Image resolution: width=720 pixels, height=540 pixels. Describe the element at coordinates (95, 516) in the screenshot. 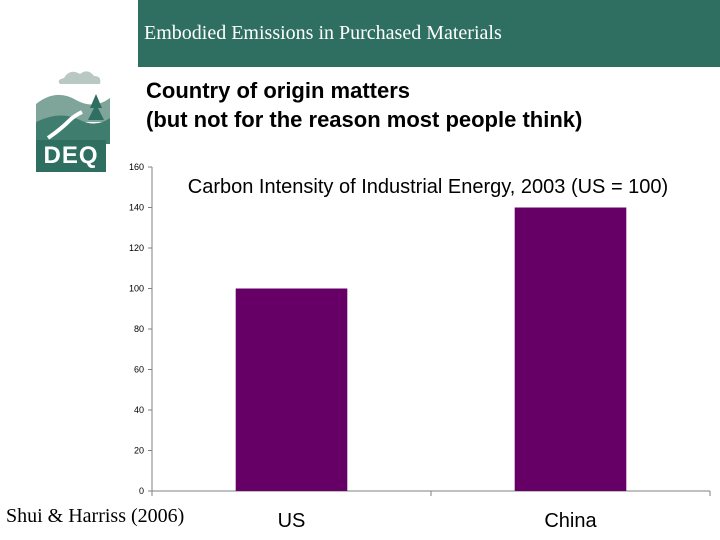

I see `source-citation: Shui & Harriss (2006)` at that location.